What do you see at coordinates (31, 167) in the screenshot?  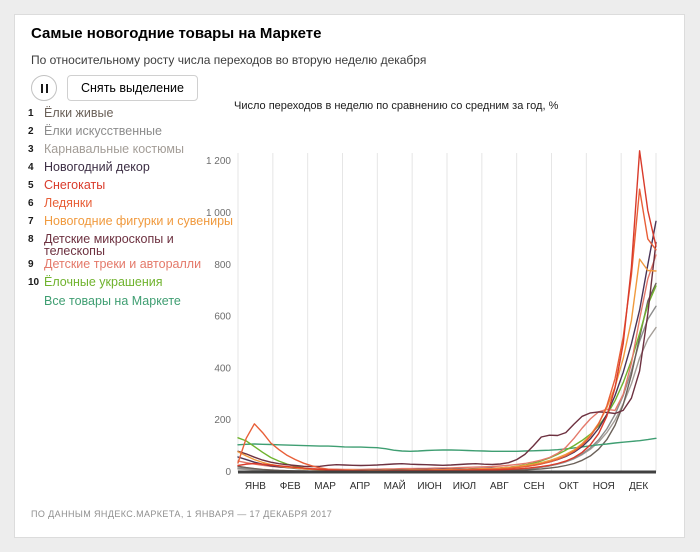 I see `legend-rank: 4` at bounding box center [31, 167].